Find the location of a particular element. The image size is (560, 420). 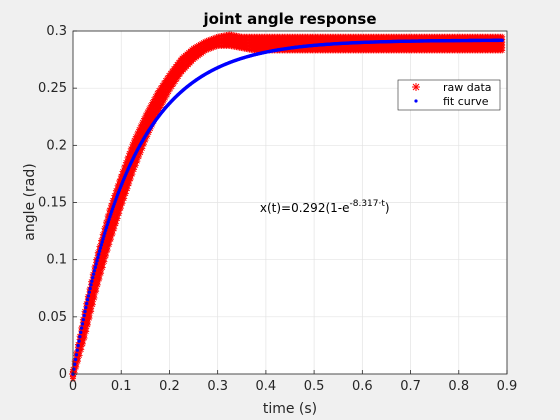

legend-label-raw: raw data is located at coordinates (467, 87).